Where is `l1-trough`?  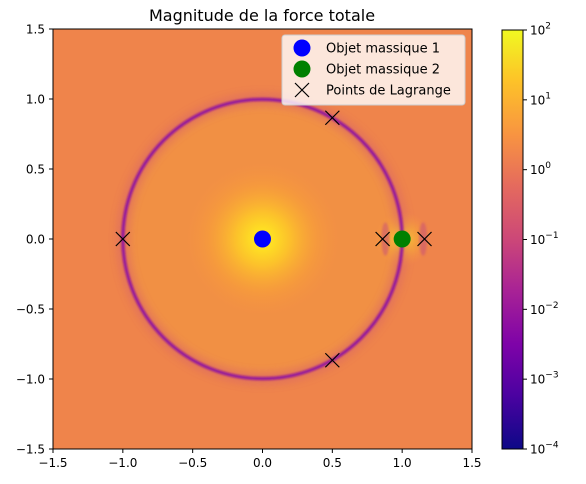 l1-trough is located at coordinates (385, 239).